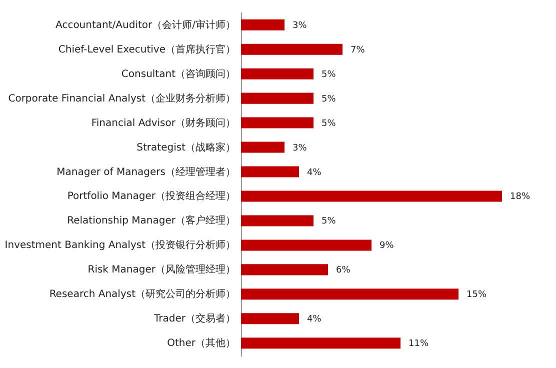  What do you see at coordinates (476, 295) in the screenshot?
I see `data-label: 15%` at bounding box center [476, 295].